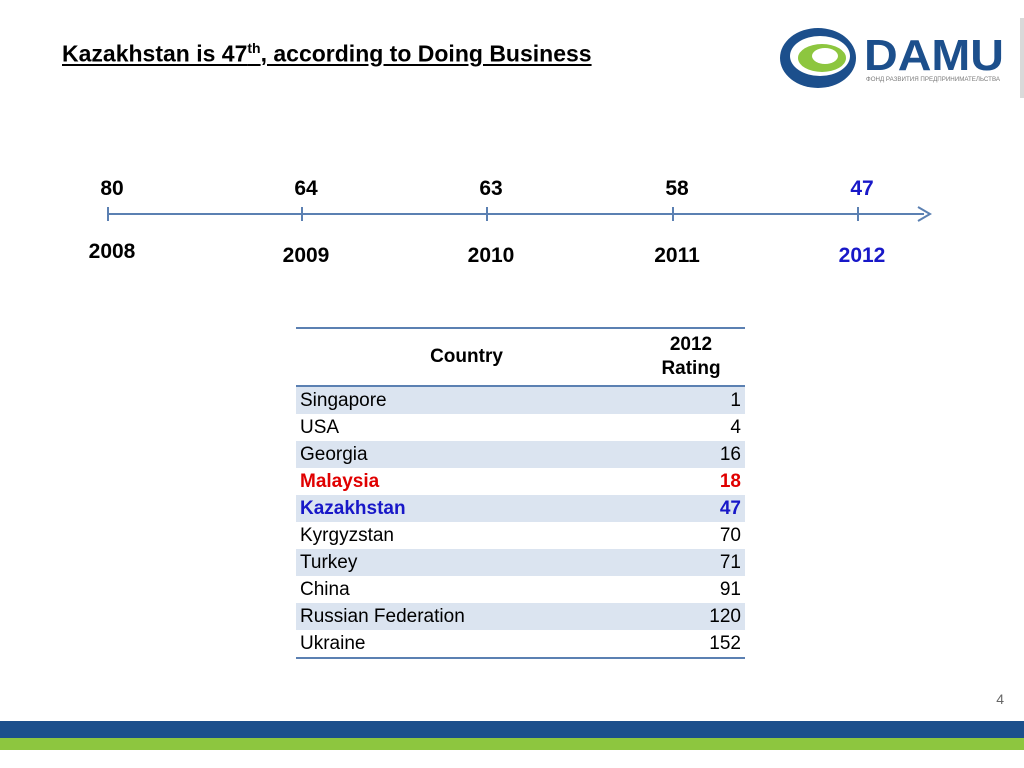 The height and width of the screenshot is (768, 1024). Describe the element at coordinates (735, 427) in the screenshot. I see `rating-cell: 4` at that location.